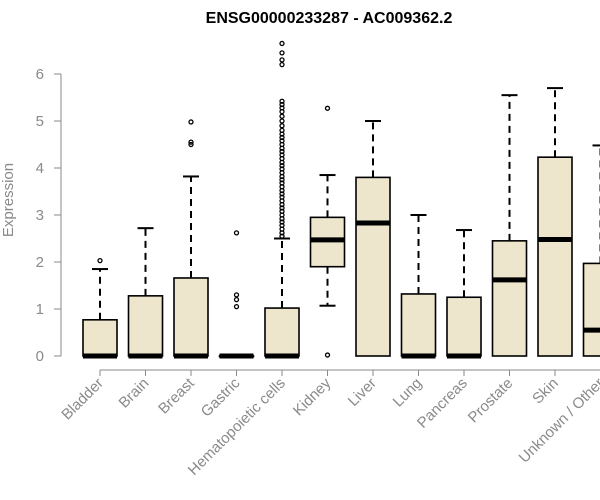 This screenshot has width=600, height=500. I want to click on y-tick-label: 4, so click(40, 168).